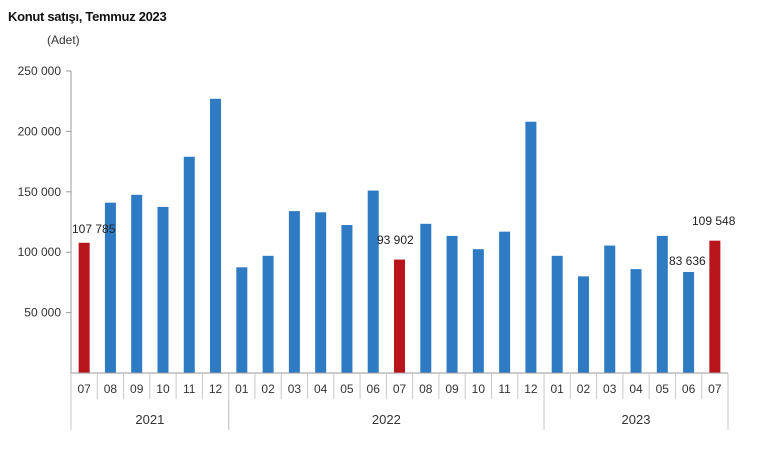 The width and height of the screenshot is (760, 450). What do you see at coordinates (395, 240) in the screenshot?
I see `data-label: 93 902` at bounding box center [395, 240].